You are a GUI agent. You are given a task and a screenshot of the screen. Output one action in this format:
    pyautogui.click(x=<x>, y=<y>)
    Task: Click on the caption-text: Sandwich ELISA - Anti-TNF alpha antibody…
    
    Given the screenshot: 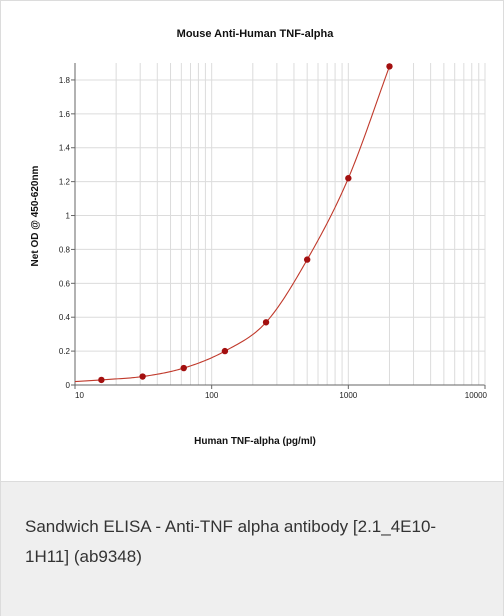 What is the action you would take?
    pyautogui.click(x=231, y=541)
    